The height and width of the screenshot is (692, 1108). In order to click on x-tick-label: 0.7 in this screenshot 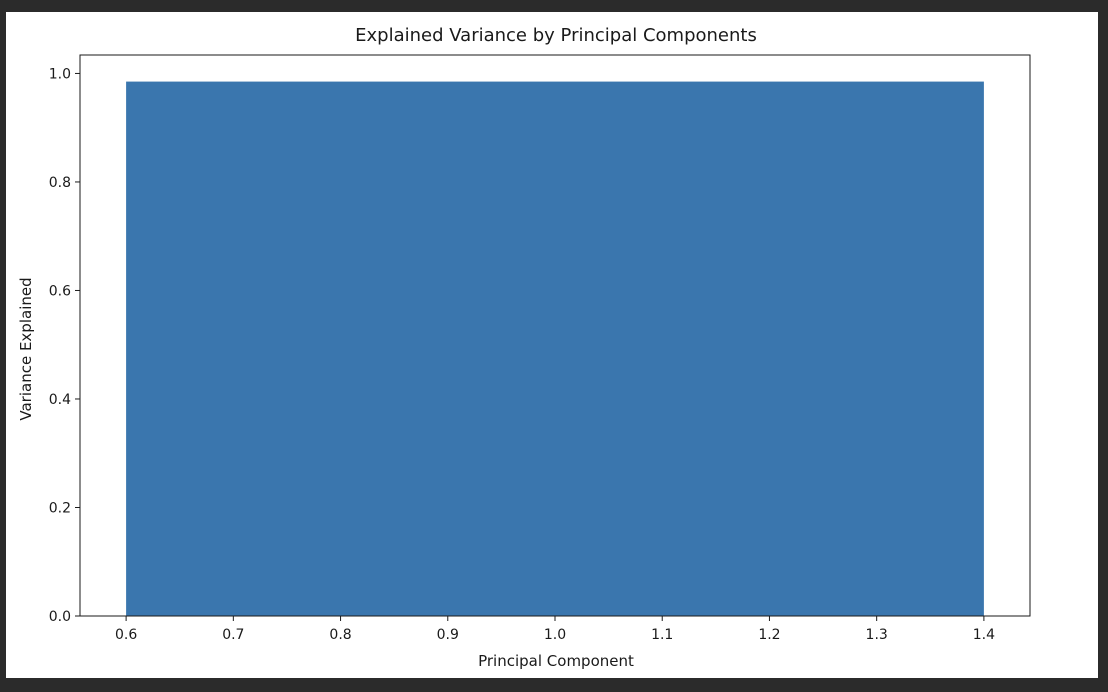, I will do `click(233, 635)`.